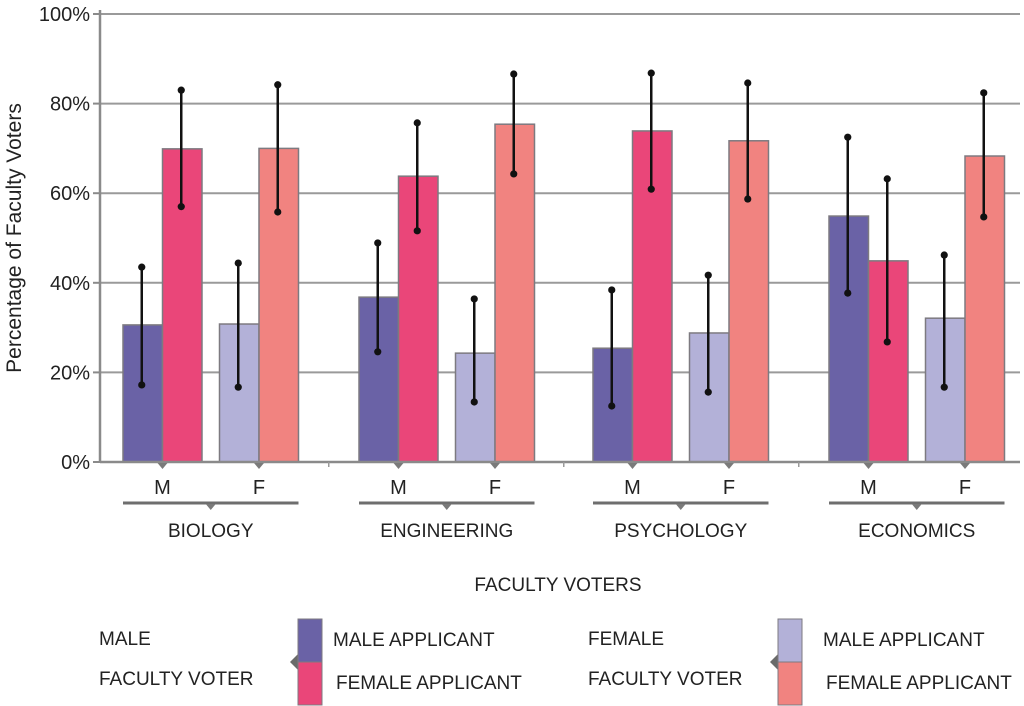 This screenshot has height=706, width=1024. I want to click on y-tick-label: 60%, so click(70, 194).